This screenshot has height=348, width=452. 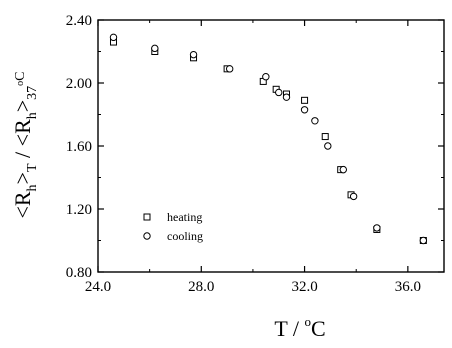 What do you see at coordinates (184, 217) in the screenshot?
I see `legend-label-heating: heating` at bounding box center [184, 217].